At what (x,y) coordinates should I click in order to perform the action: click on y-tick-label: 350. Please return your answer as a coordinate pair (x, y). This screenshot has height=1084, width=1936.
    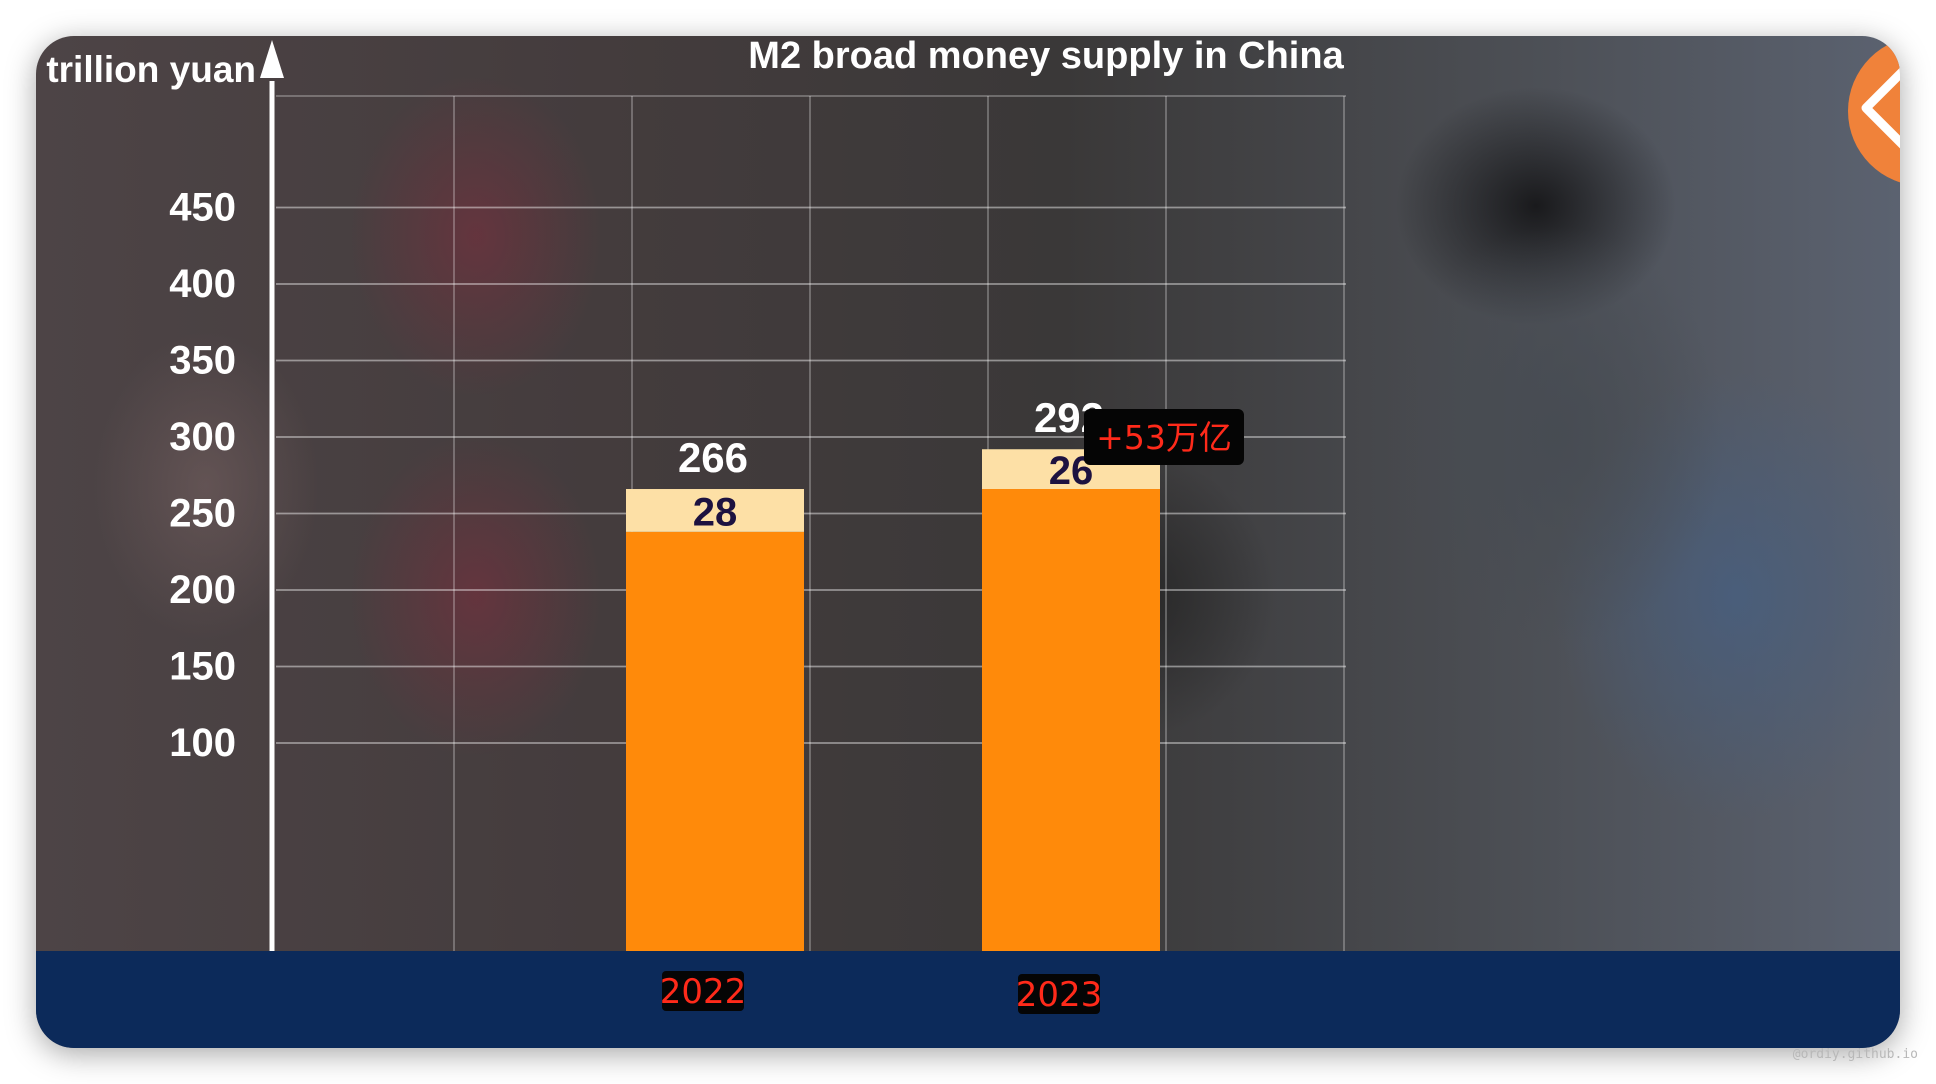
    Looking at the image, I should click on (202, 361).